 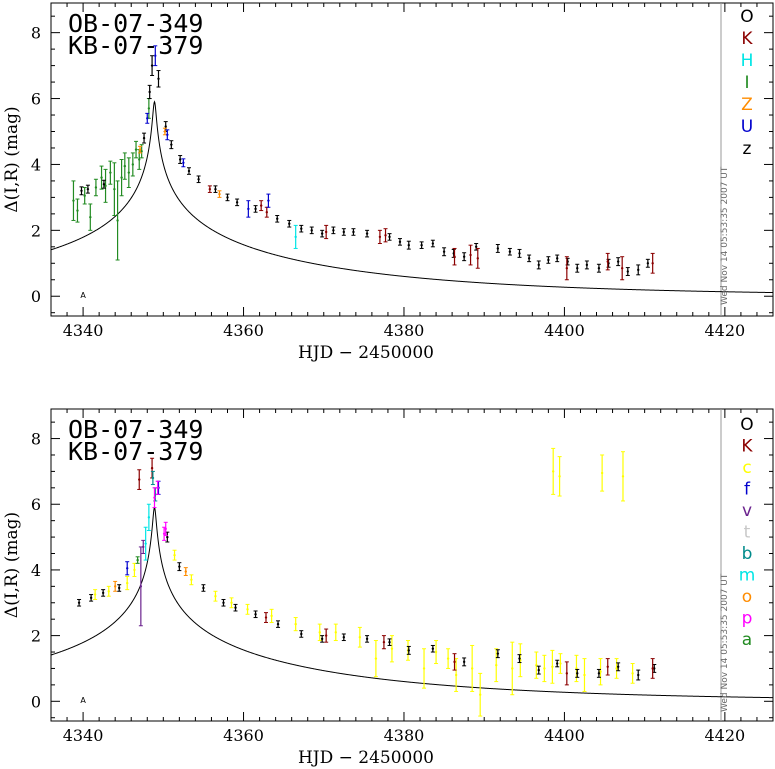 I want to click on series-I, so click(x=111, y=179).